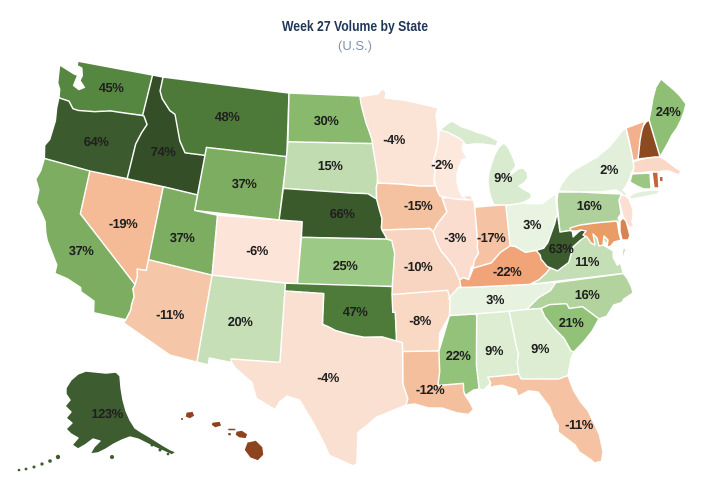  Describe the element at coordinates (330, 165) in the screenshot. I see `svg-text: 15%` at that location.